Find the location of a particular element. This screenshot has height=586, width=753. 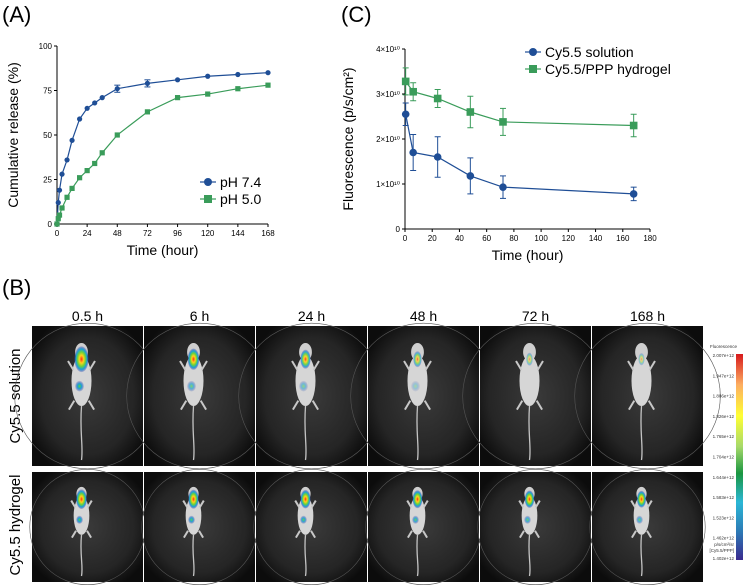

colorbar-unit: [Cy5.5/PPP] is located at coordinates (721, 550).